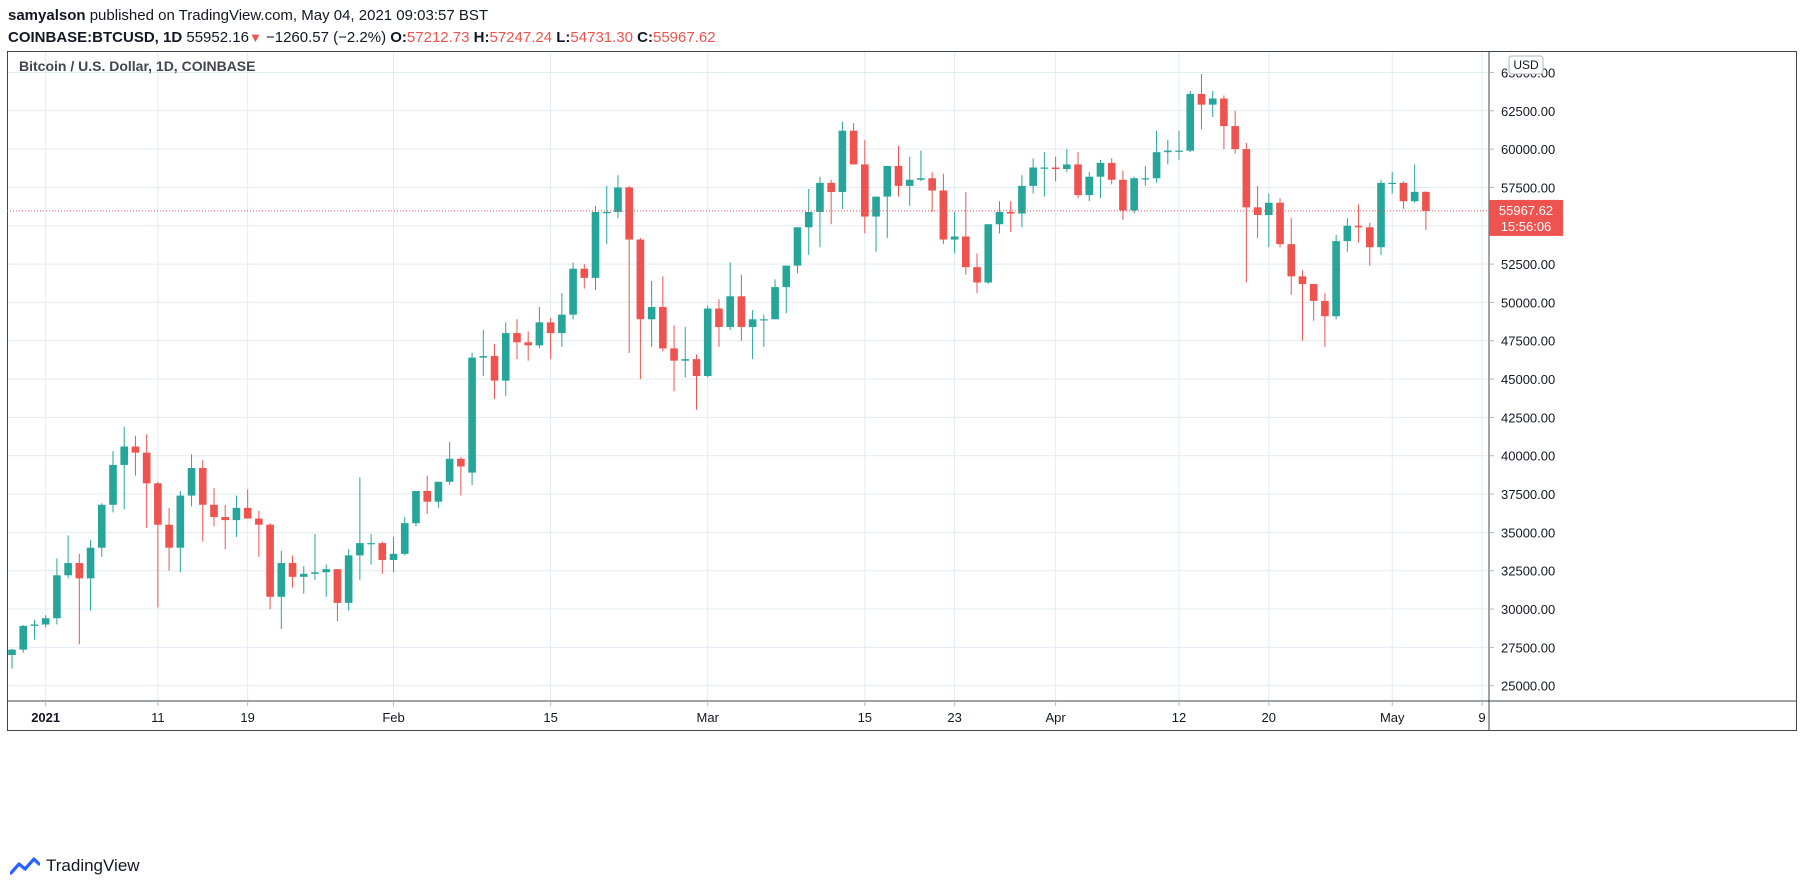  I want to click on y-tick-label: 52500.00, so click(1528, 264).